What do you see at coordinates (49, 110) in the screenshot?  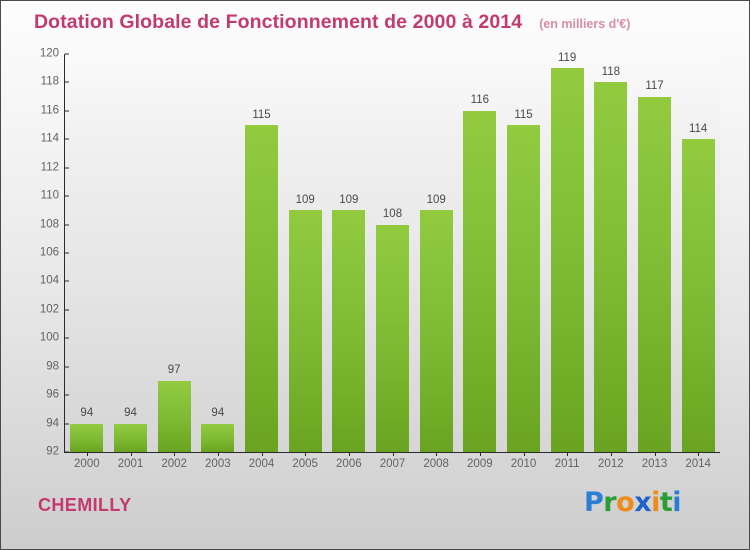 I see `y-axis-tick-label: 116` at bounding box center [49, 110].